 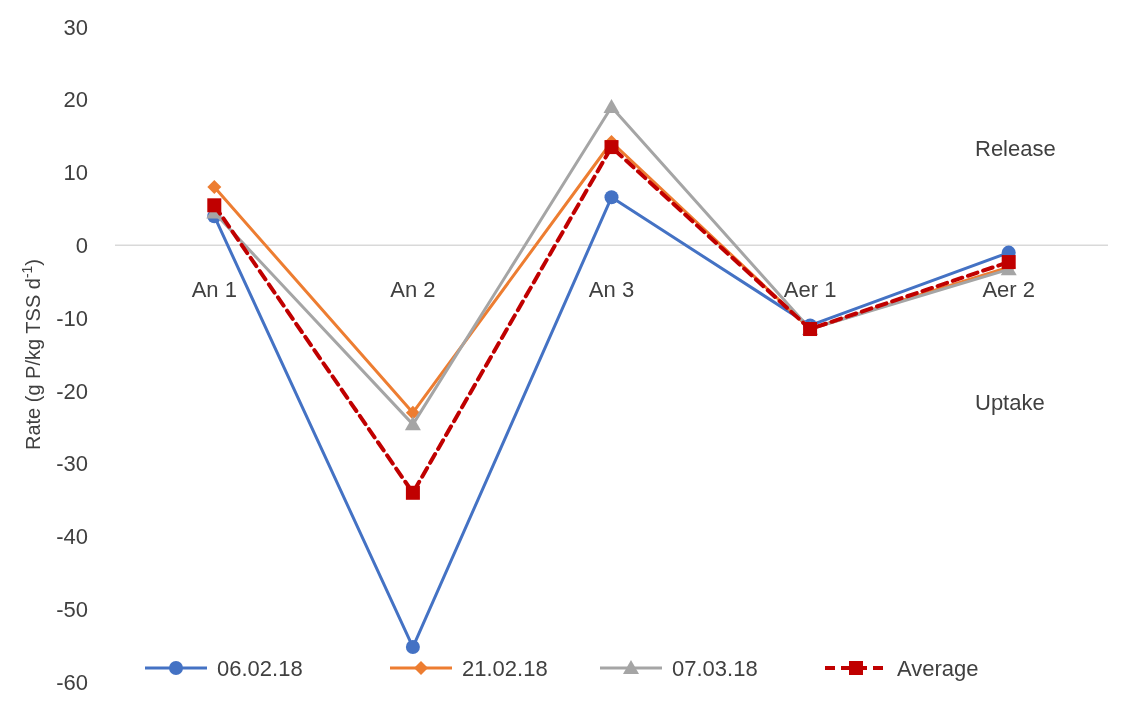 What do you see at coordinates (810, 290) in the screenshot?
I see `x-tick-label: Aer 1` at bounding box center [810, 290].